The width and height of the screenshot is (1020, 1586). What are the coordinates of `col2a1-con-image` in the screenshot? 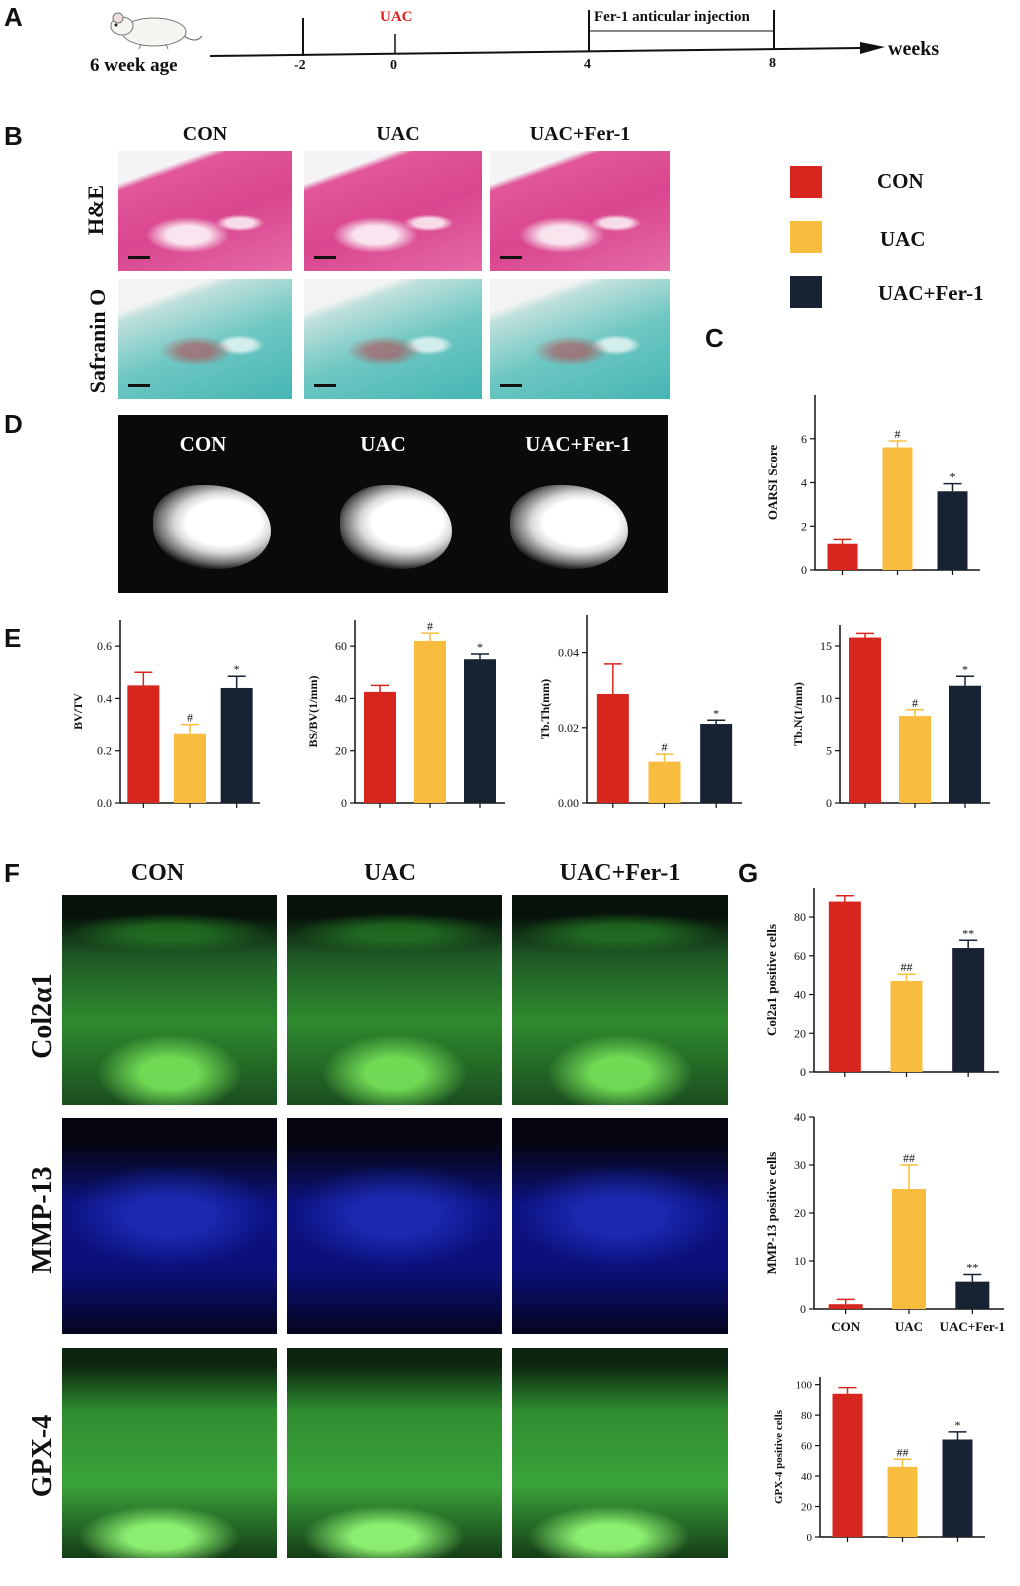 It's located at (169, 1000).